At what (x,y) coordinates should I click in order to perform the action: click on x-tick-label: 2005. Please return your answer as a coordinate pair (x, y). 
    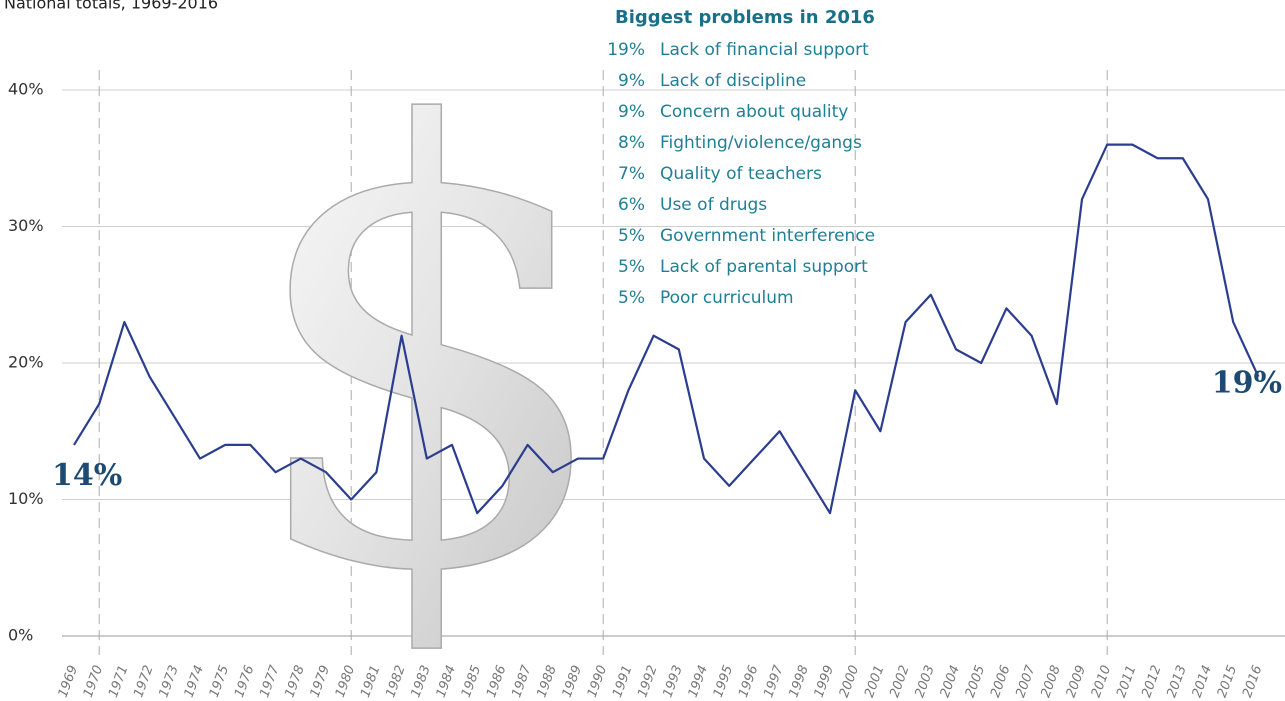
    Looking at the image, I should click on (975, 681).